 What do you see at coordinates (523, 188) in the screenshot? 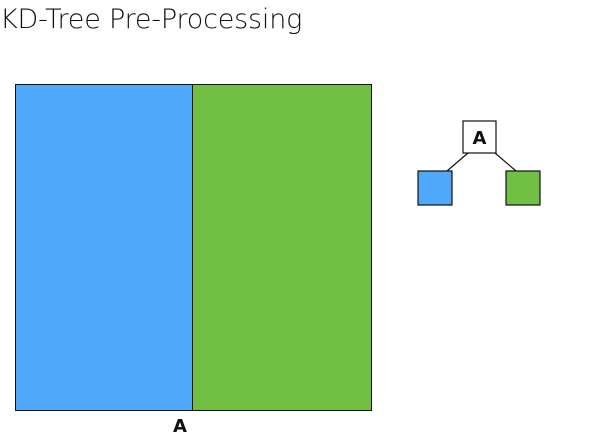
I see `tree-leaf-right` at bounding box center [523, 188].